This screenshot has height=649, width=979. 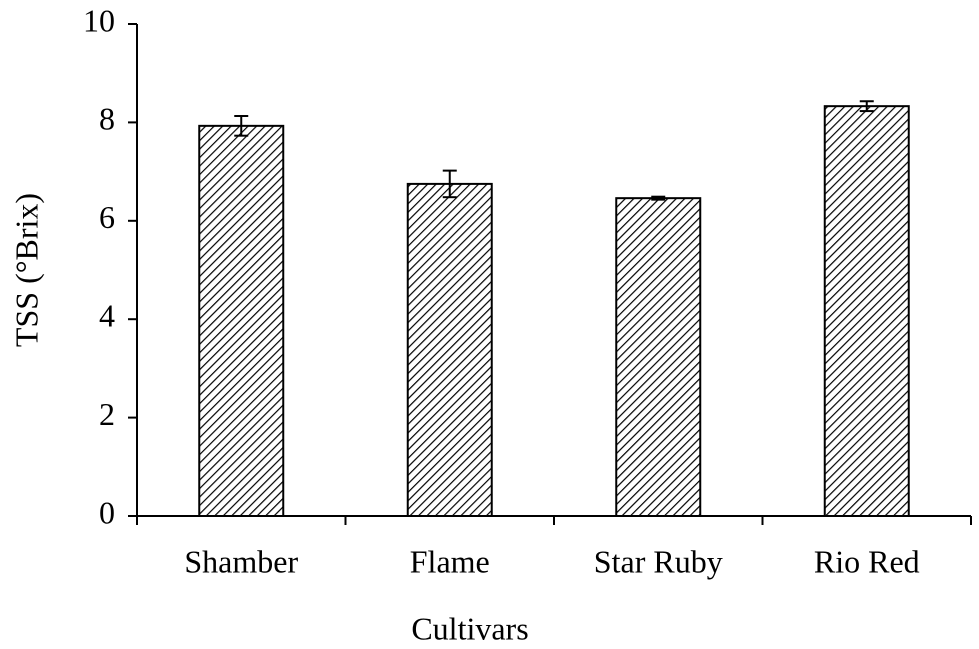 I want to click on x-tick-label: Rio Red, so click(x=867, y=561).